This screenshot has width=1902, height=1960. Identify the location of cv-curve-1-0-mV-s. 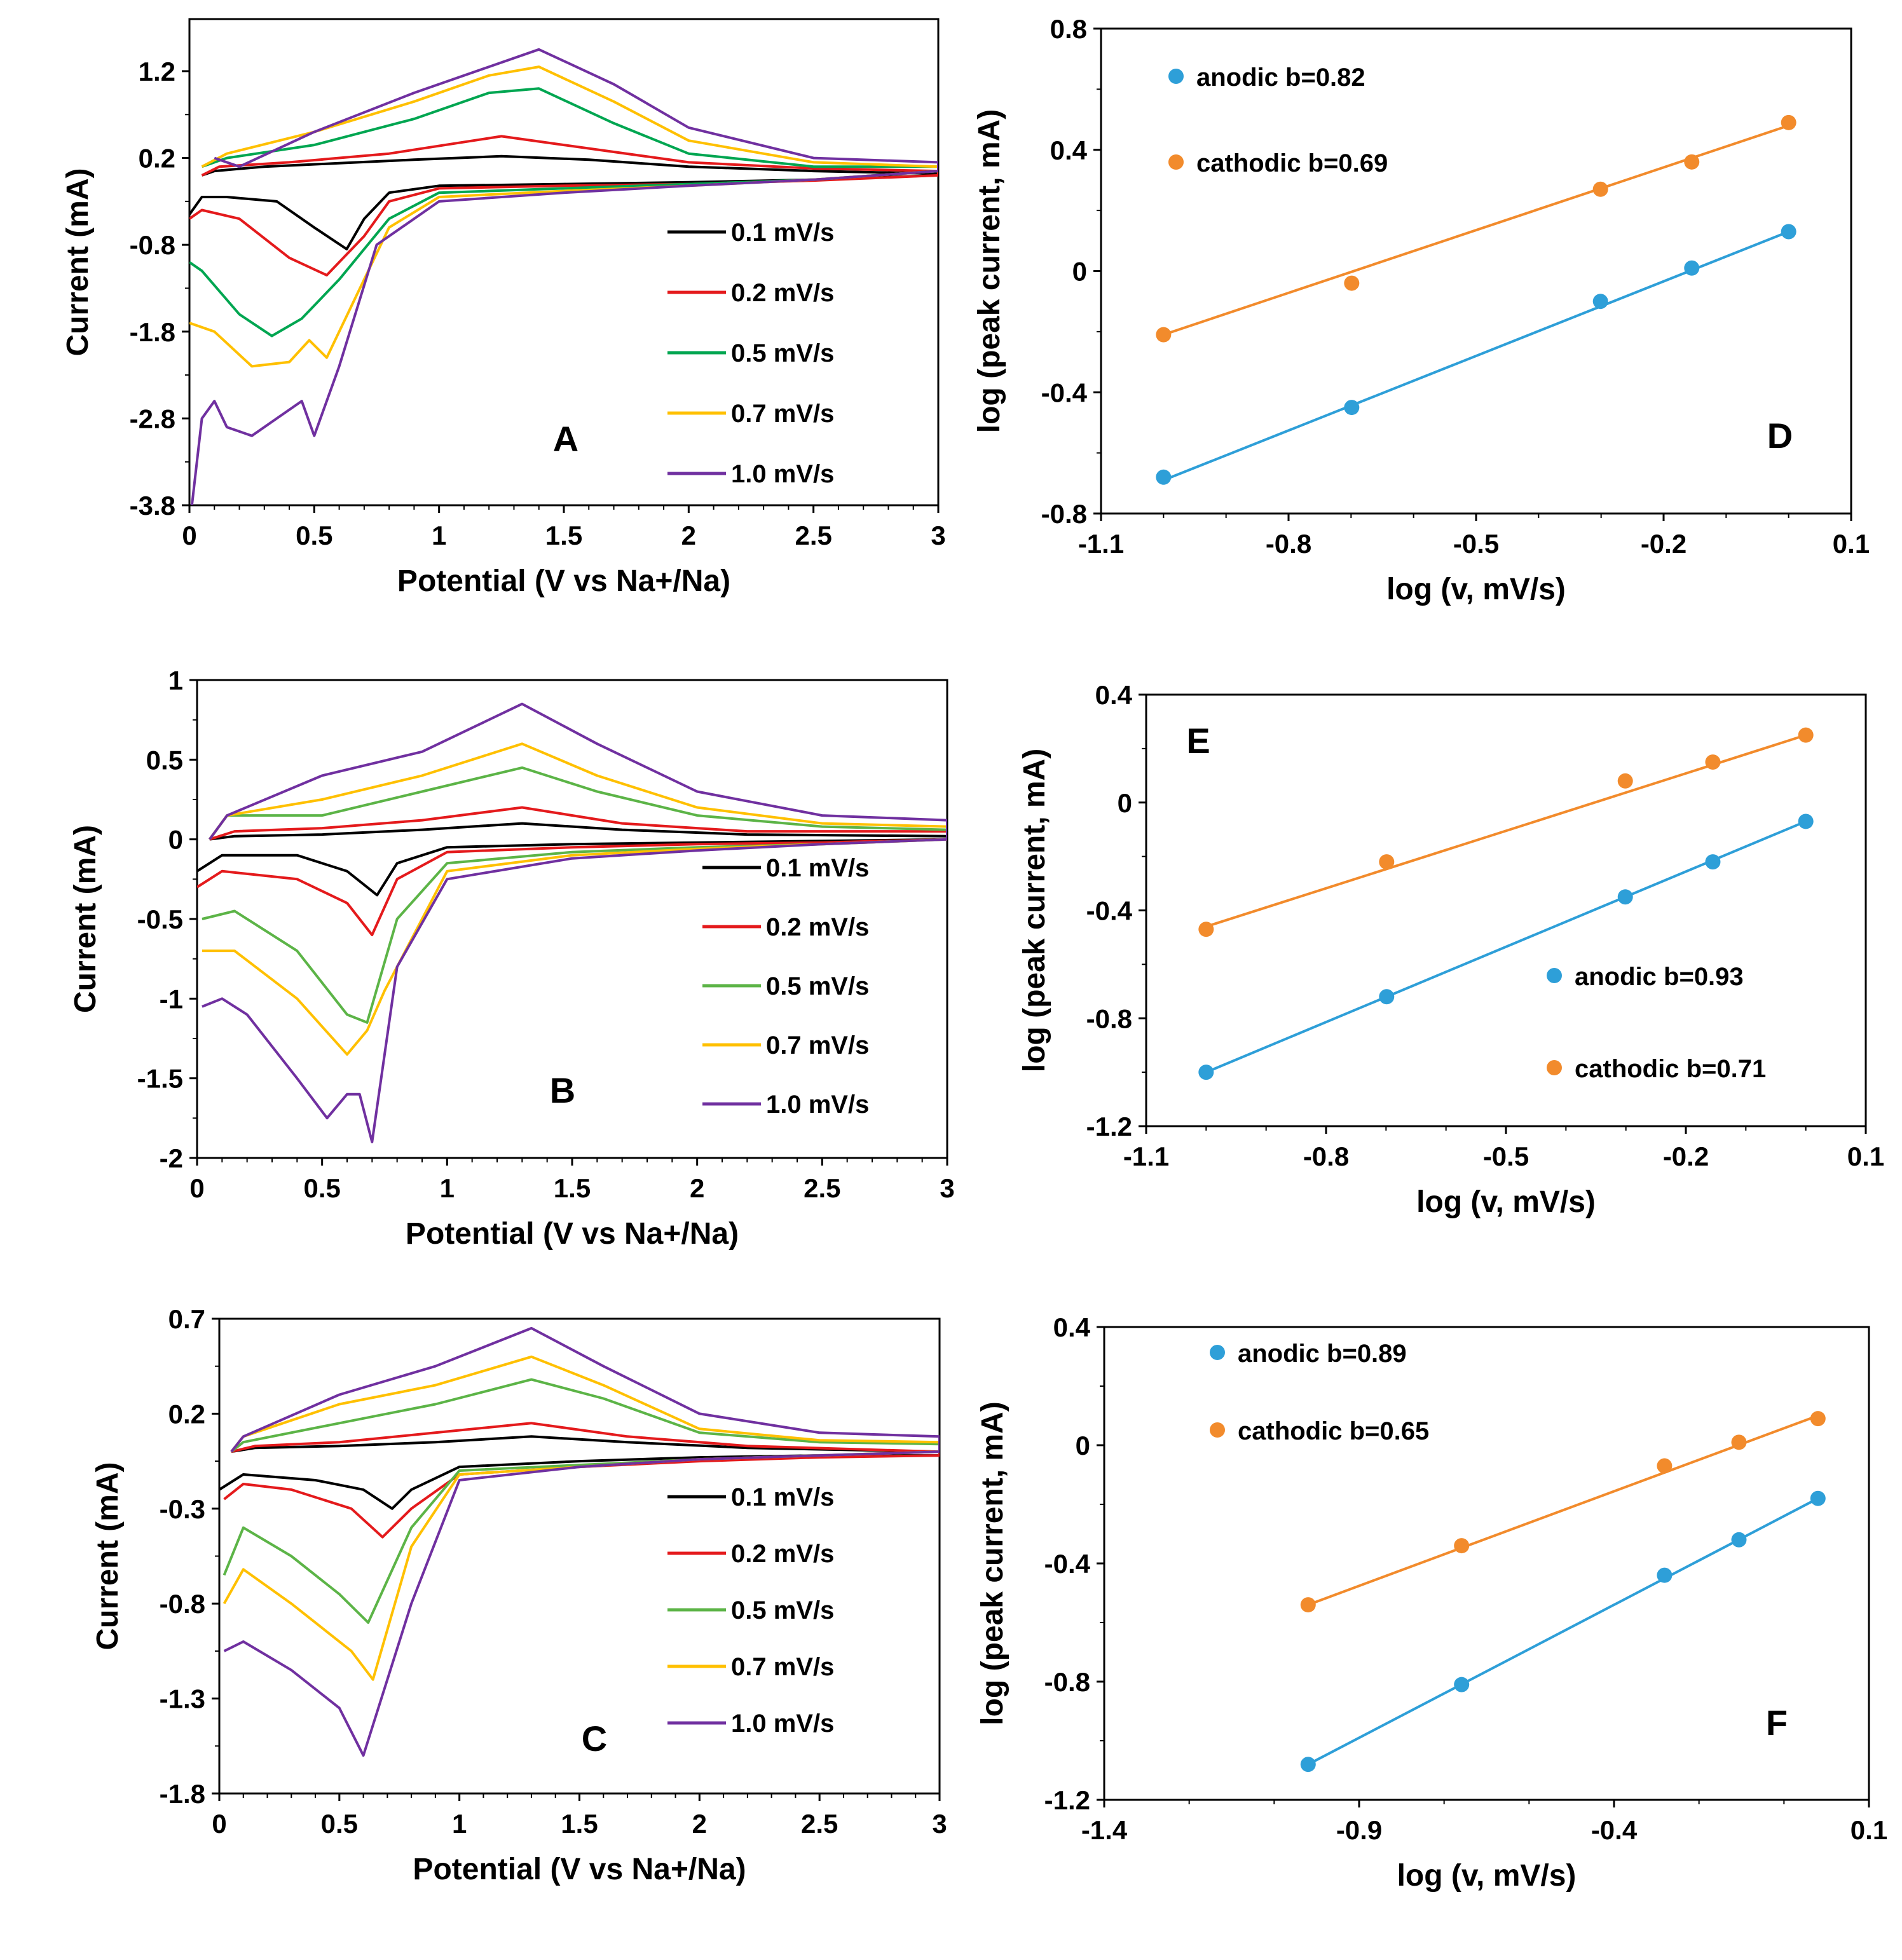
(564, 276).